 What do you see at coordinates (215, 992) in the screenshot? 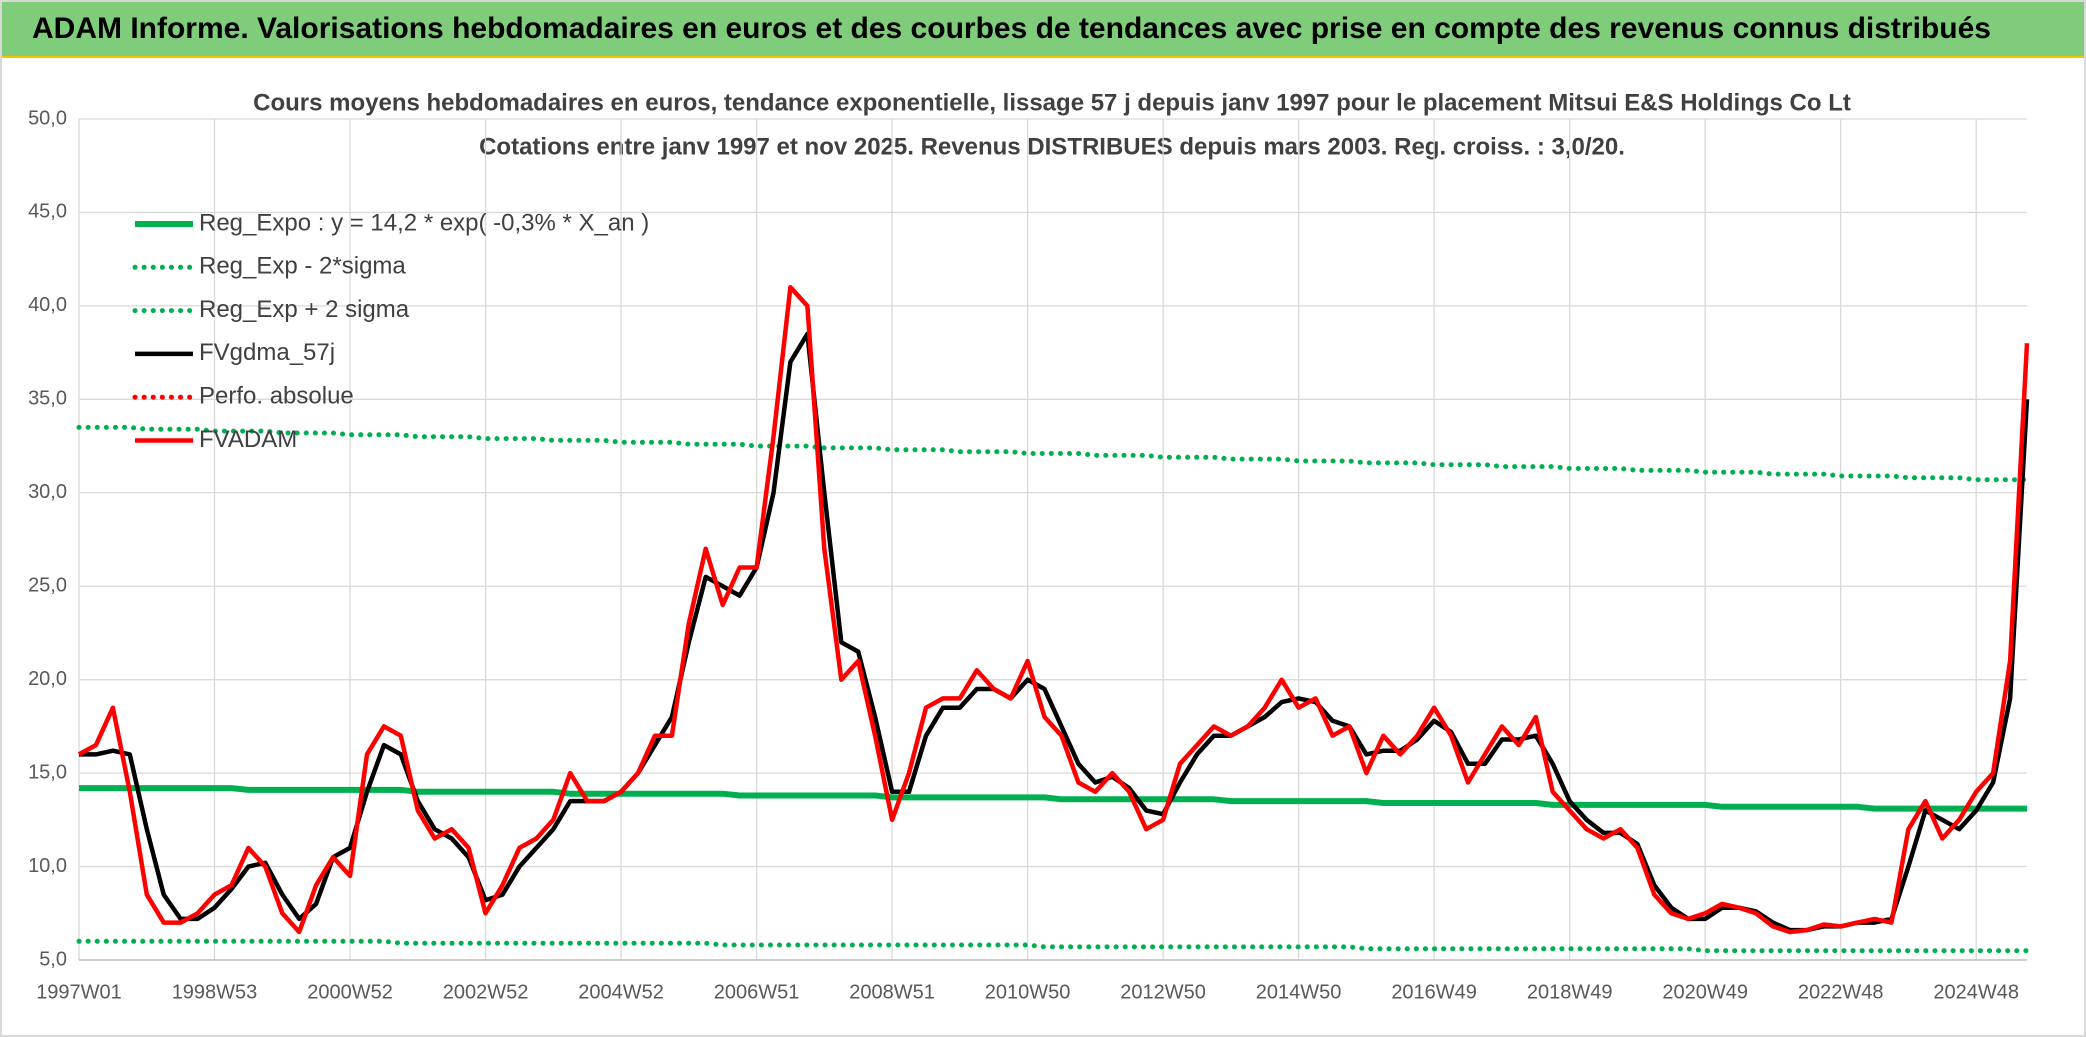
I see `x-tick-label: 1998W53` at bounding box center [215, 992].